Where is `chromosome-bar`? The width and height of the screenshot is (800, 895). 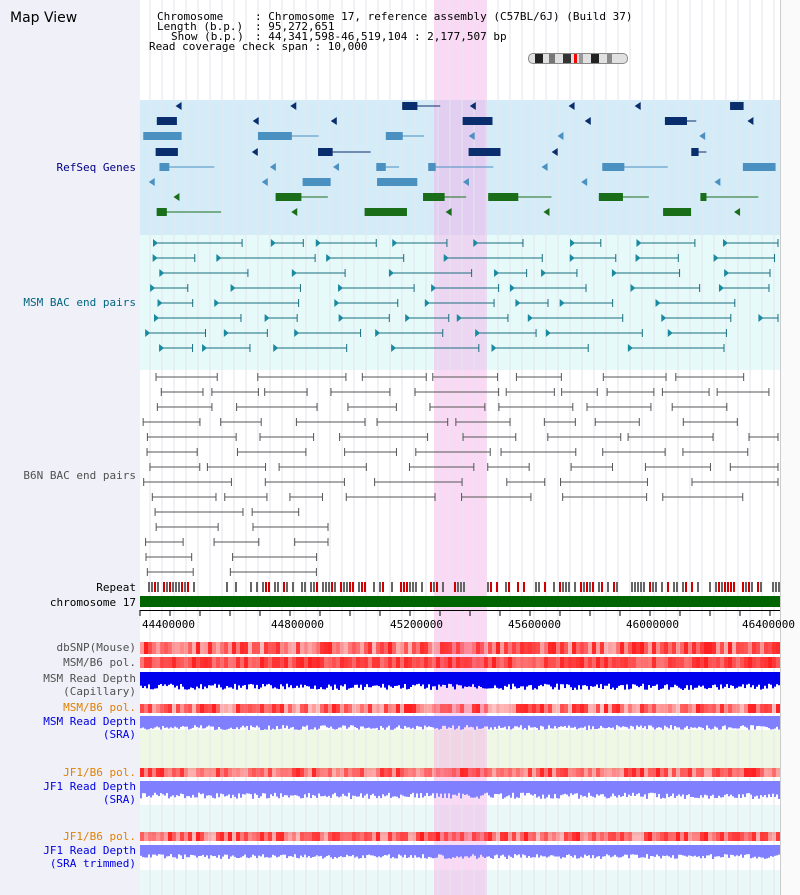 chromosome-bar is located at coordinates (460, 601).